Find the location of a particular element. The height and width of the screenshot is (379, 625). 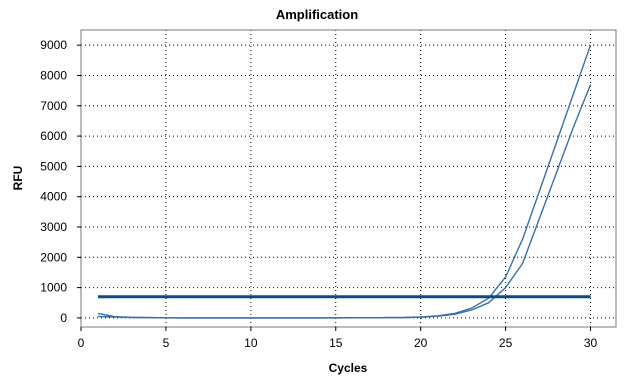

x-tick-label: 25 is located at coordinates (506, 343).